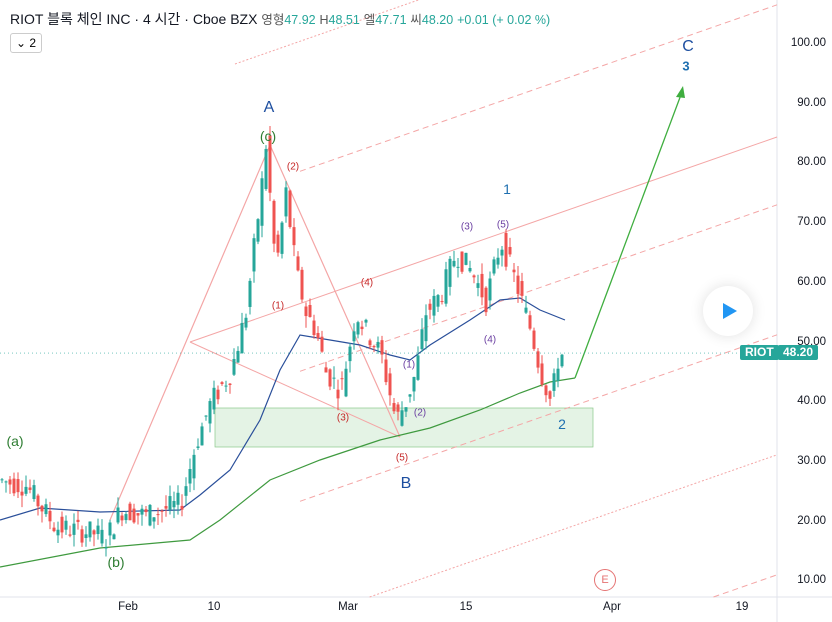 This screenshot has width=832, height=622. I want to click on minor-wave-1: (1), so click(409, 365).